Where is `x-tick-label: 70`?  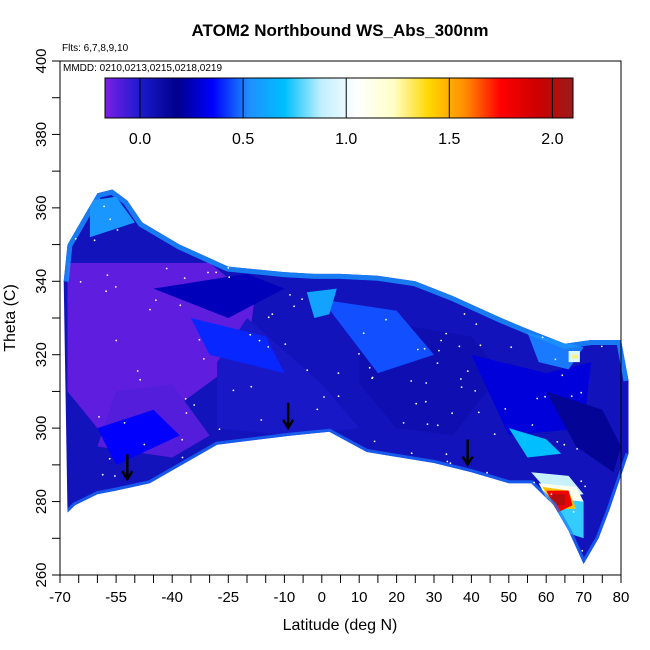
x-tick-label: 70 is located at coordinates (583, 597).